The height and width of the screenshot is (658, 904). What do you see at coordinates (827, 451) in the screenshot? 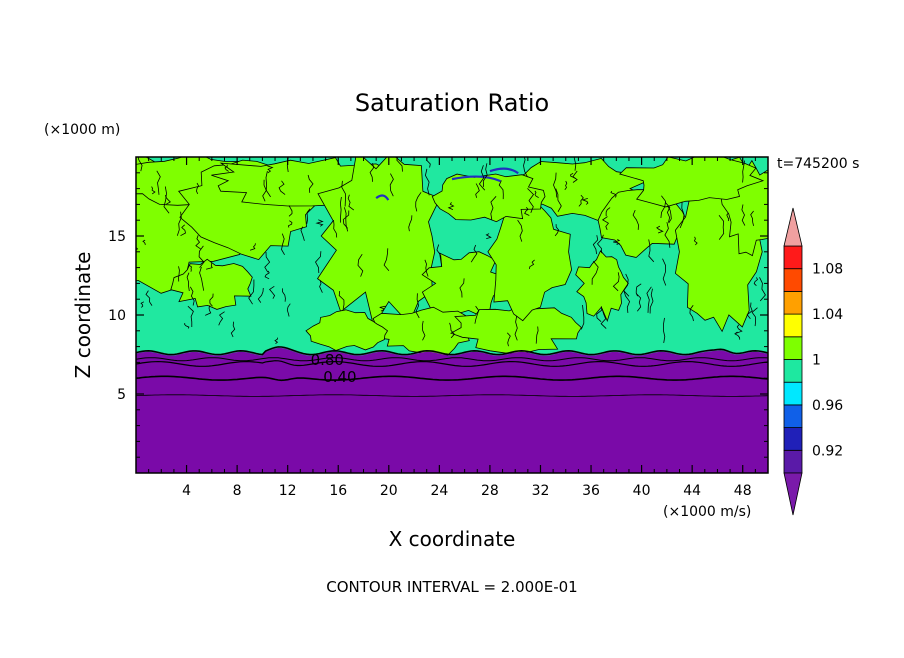
I see `colorbar-tick-label: 0.92` at bounding box center [827, 451].